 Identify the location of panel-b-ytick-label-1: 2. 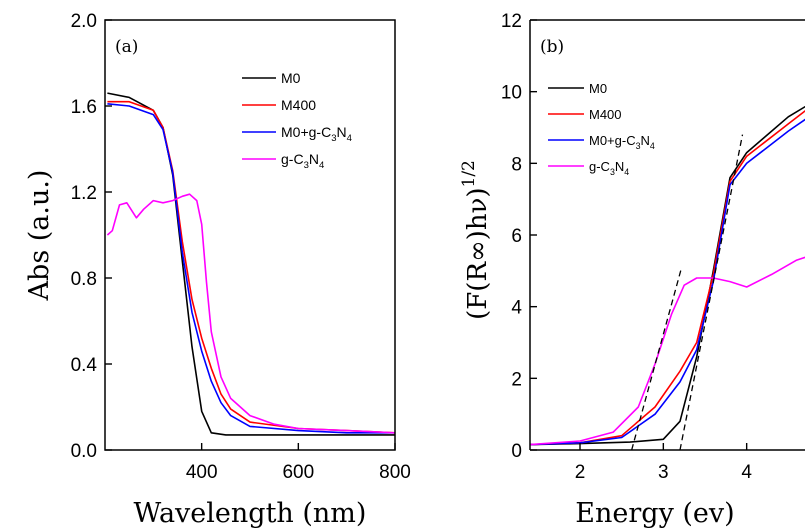
(516, 379).